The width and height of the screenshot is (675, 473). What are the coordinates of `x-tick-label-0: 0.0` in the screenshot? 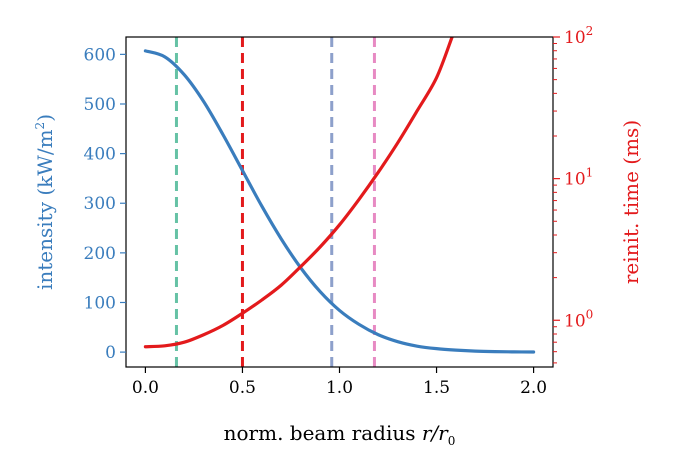 It's located at (145, 388).